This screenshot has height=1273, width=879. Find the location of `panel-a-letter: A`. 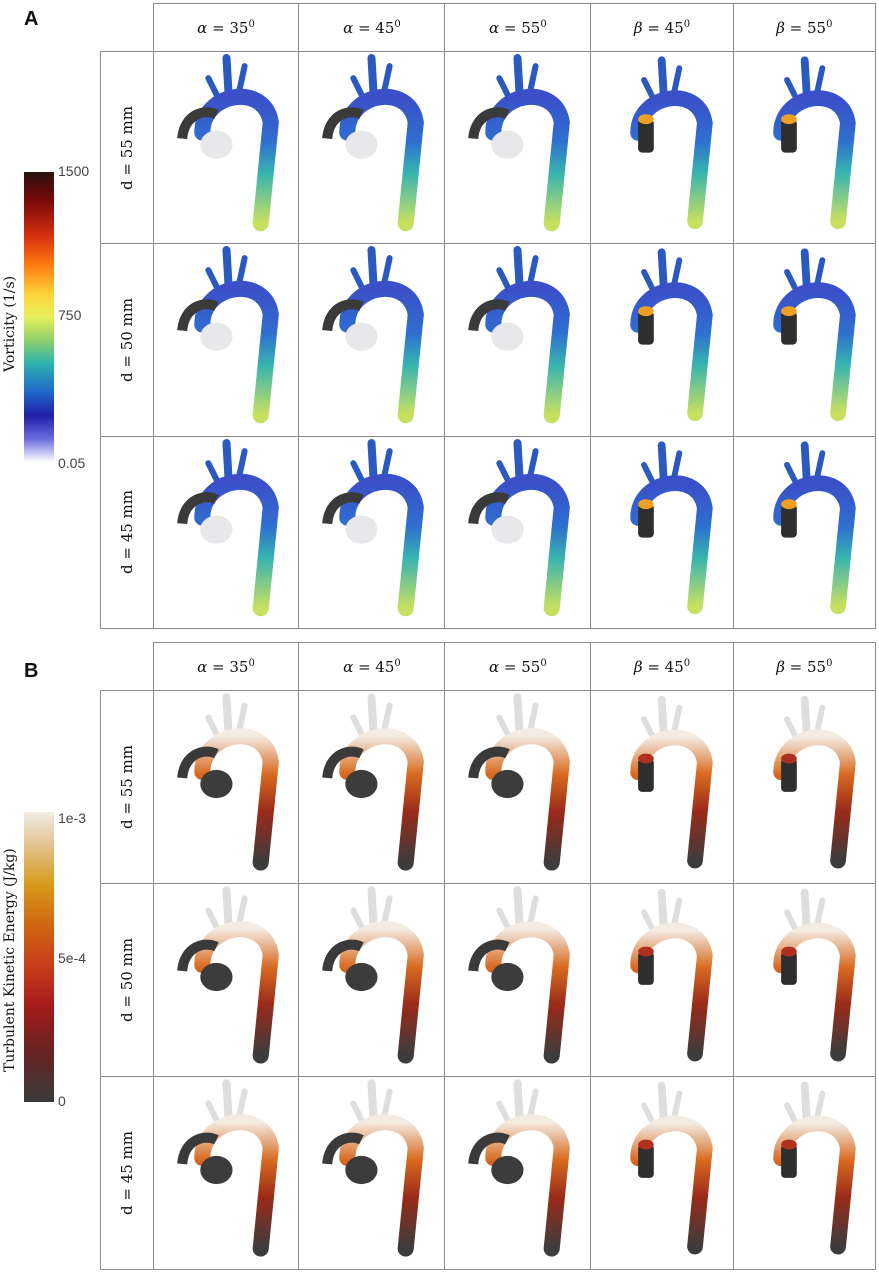

panel-a-letter: A is located at coordinates (31, 19).